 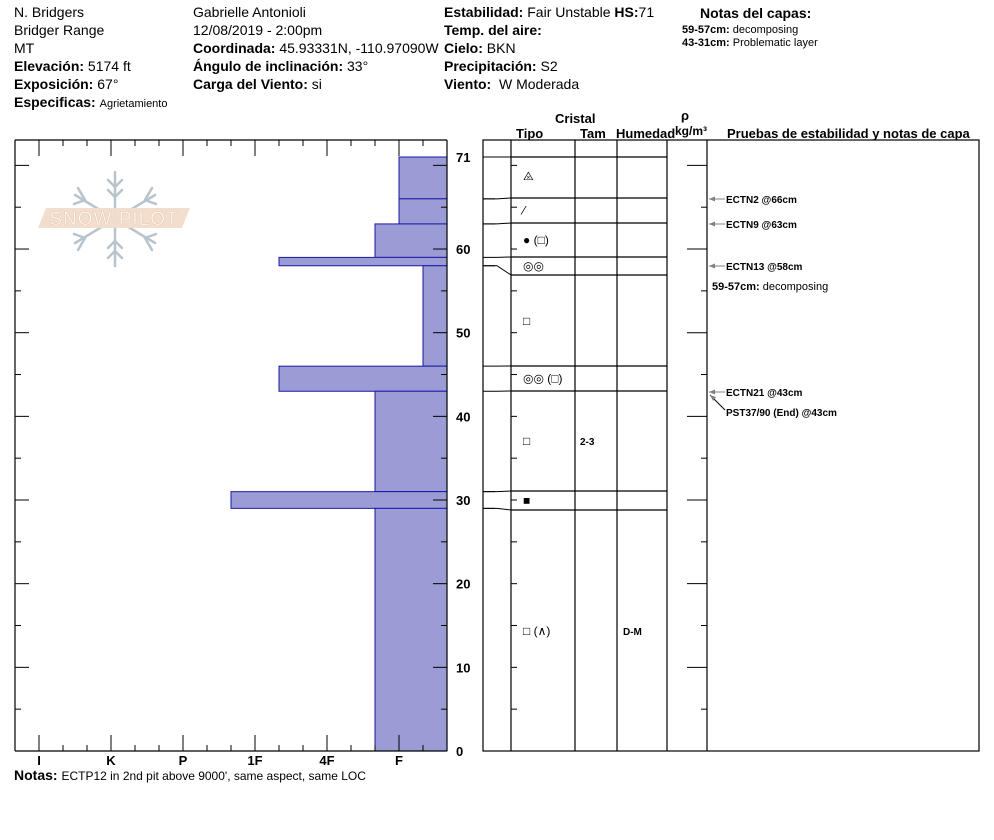 I want to click on snowpilot-logo: SNOW PILOT, so click(x=116, y=219).